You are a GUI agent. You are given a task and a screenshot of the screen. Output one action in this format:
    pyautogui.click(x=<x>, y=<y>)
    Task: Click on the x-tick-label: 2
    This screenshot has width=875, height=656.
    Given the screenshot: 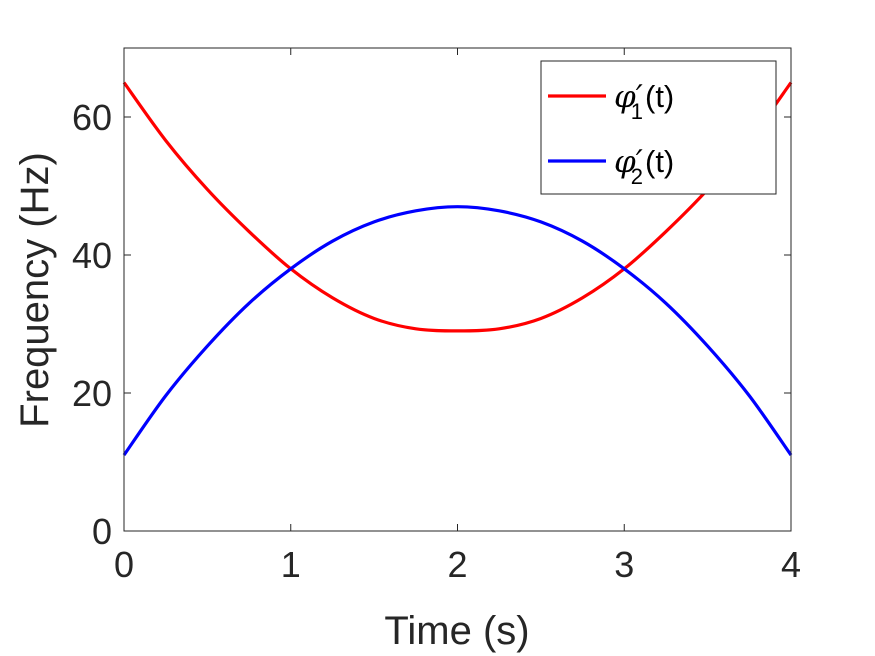 What is the action you would take?
    pyautogui.click(x=457, y=564)
    